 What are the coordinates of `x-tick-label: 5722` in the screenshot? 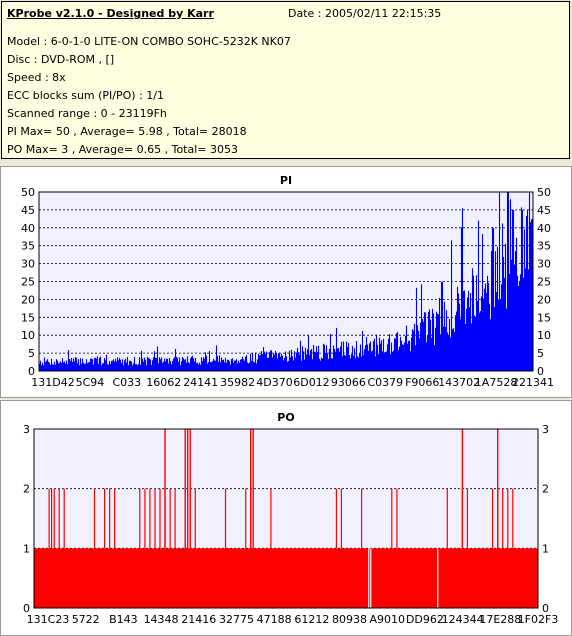 It's located at (86, 619).